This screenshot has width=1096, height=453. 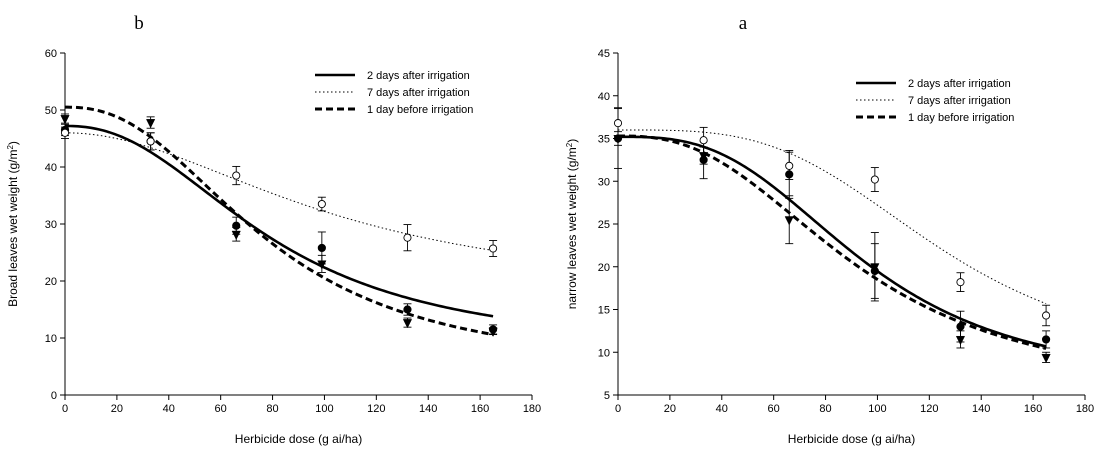 I want to click on panel-a-y-tick-label: 25, so click(x=604, y=225).